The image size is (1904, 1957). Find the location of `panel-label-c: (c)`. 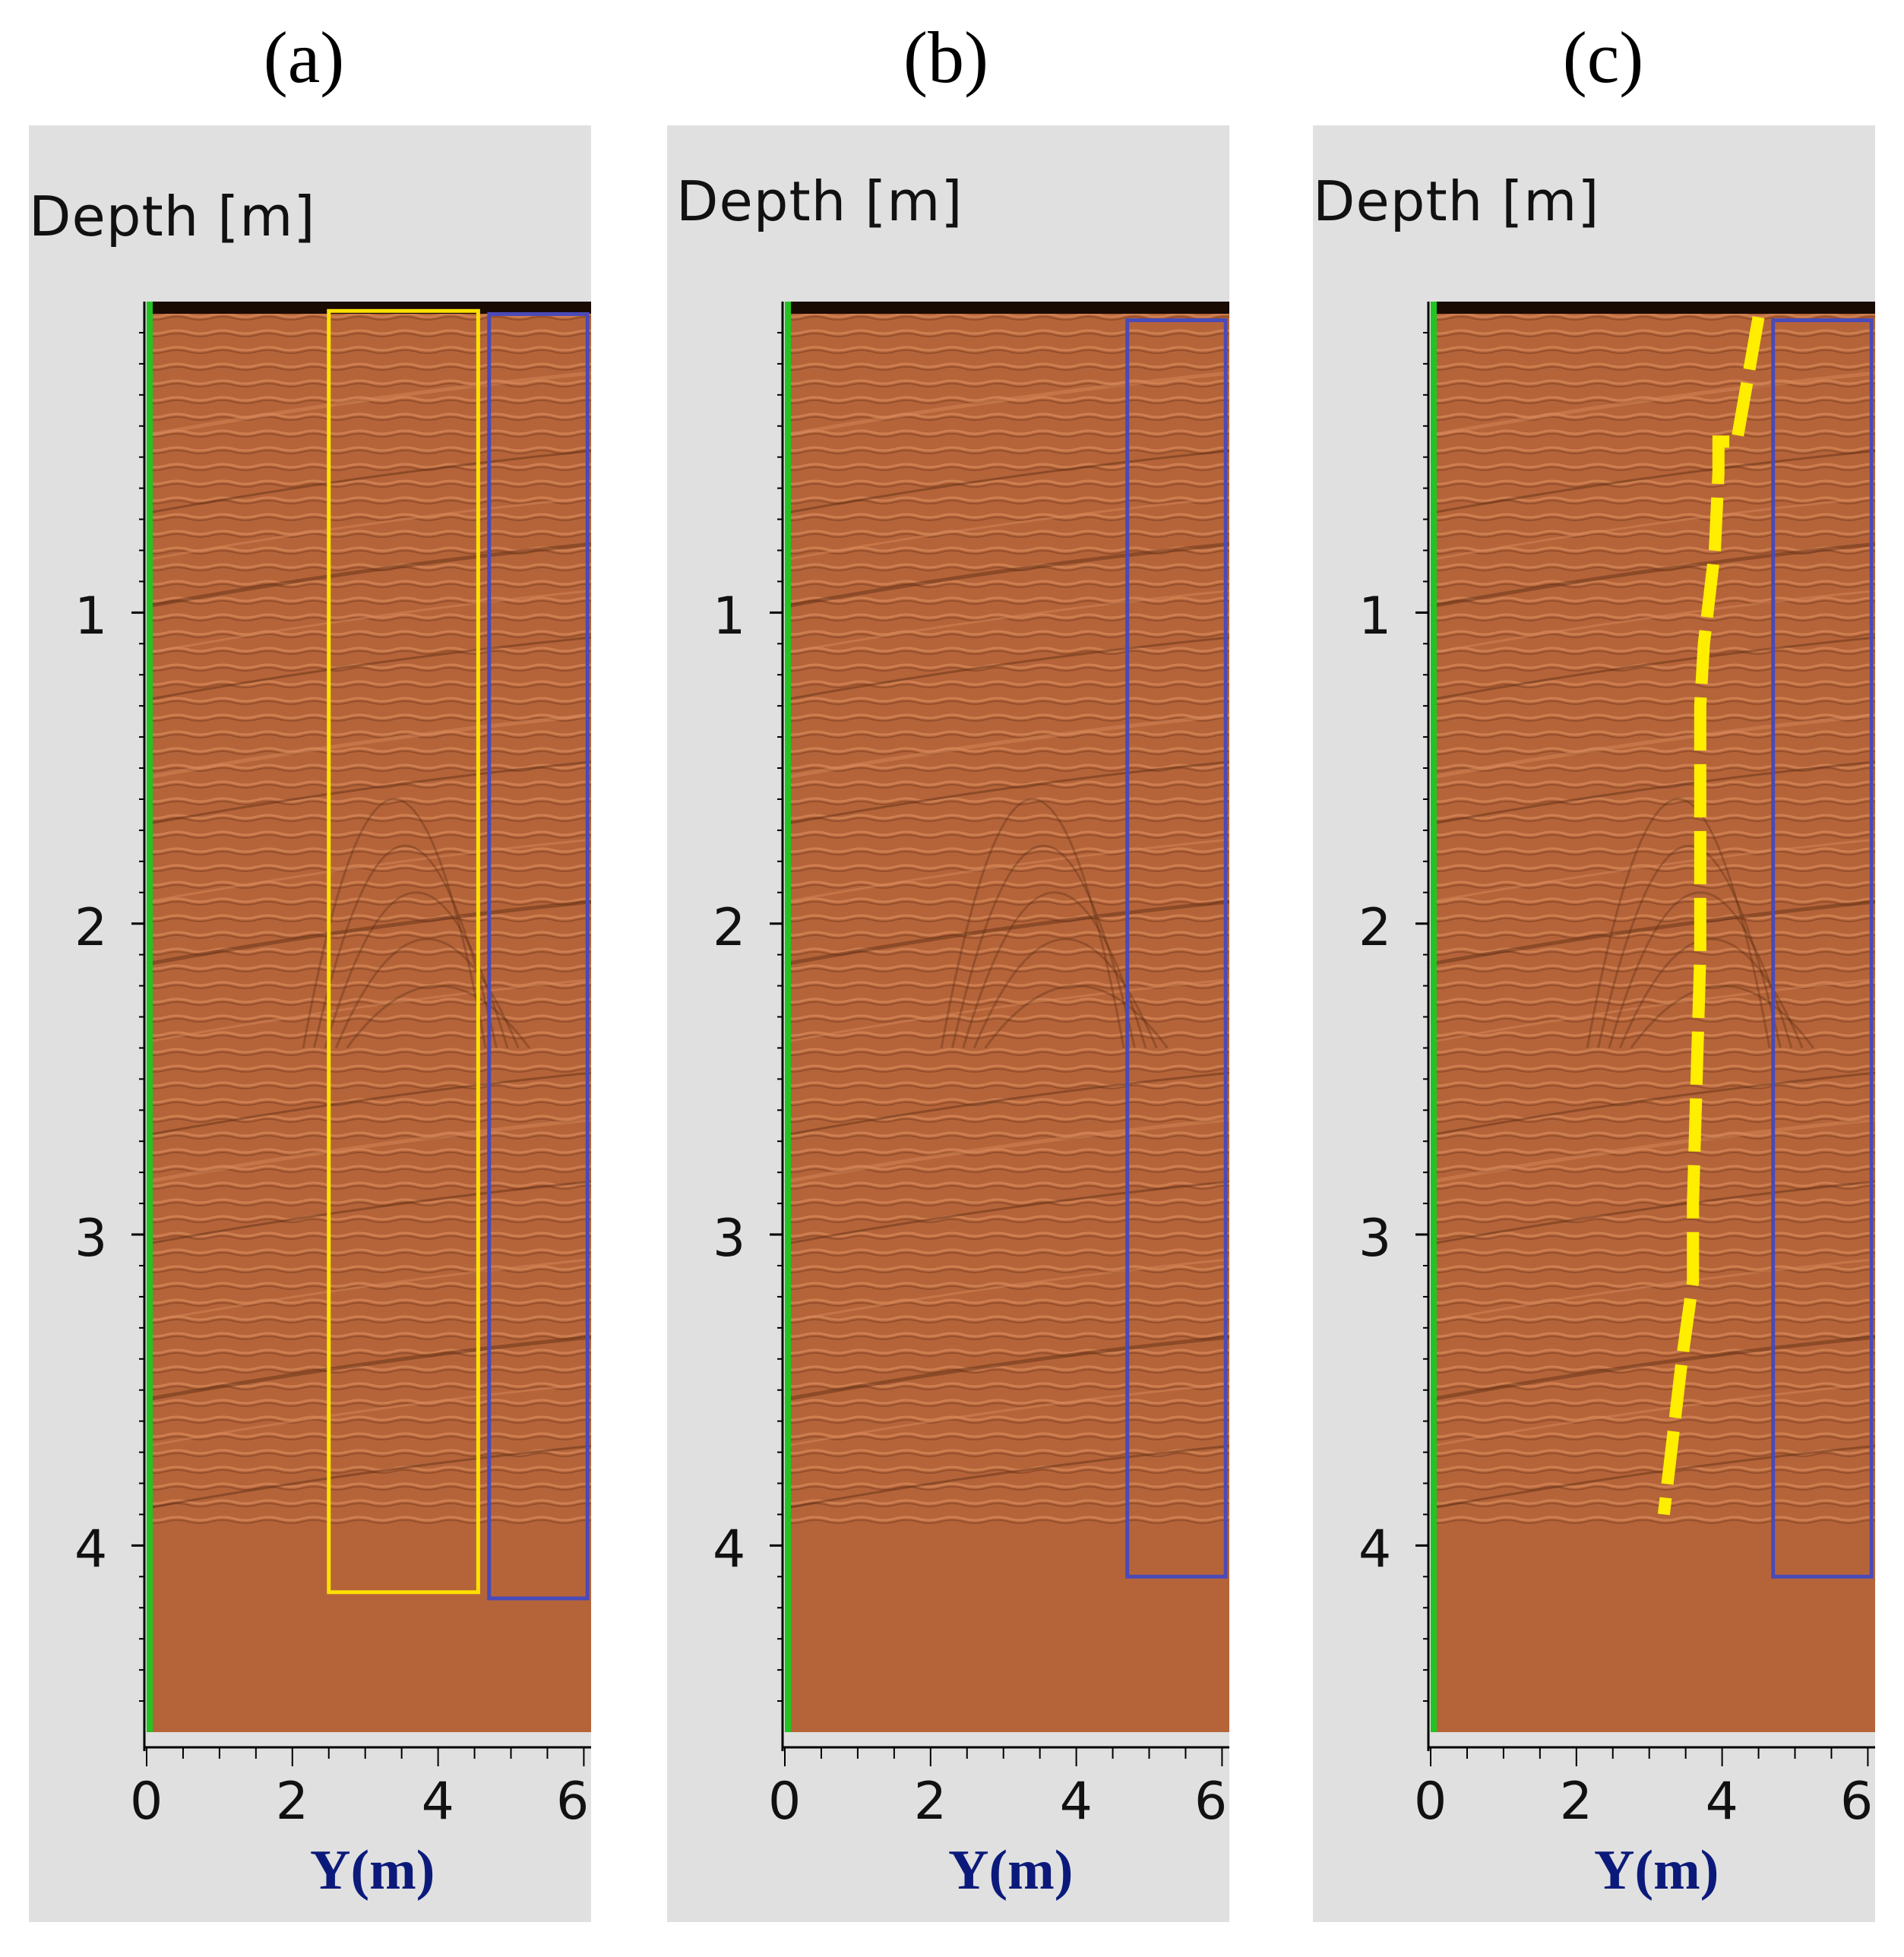

panel-label-c: (c) is located at coordinates (1603, 57).